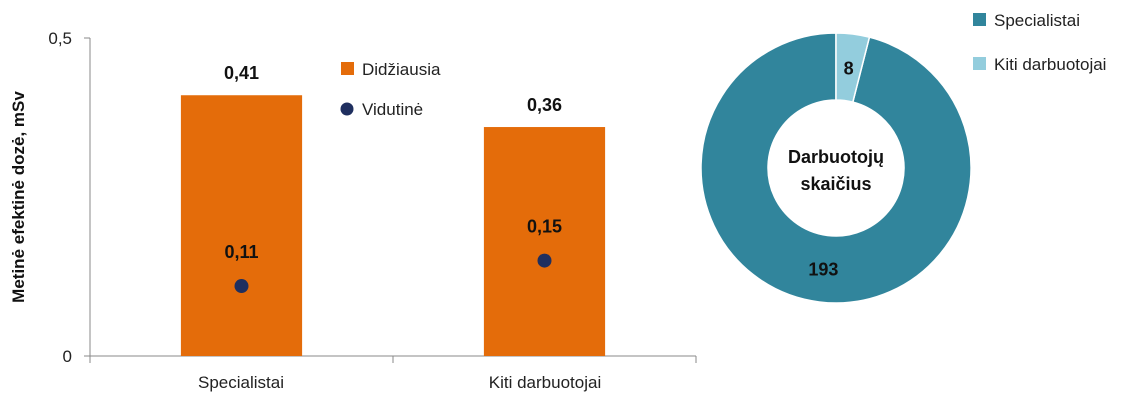 Image resolution: width=1142 pixels, height=396 pixels. What do you see at coordinates (849, 68) in the screenshot?
I see `donut-slice-label-1: 8` at bounding box center [849, 68].